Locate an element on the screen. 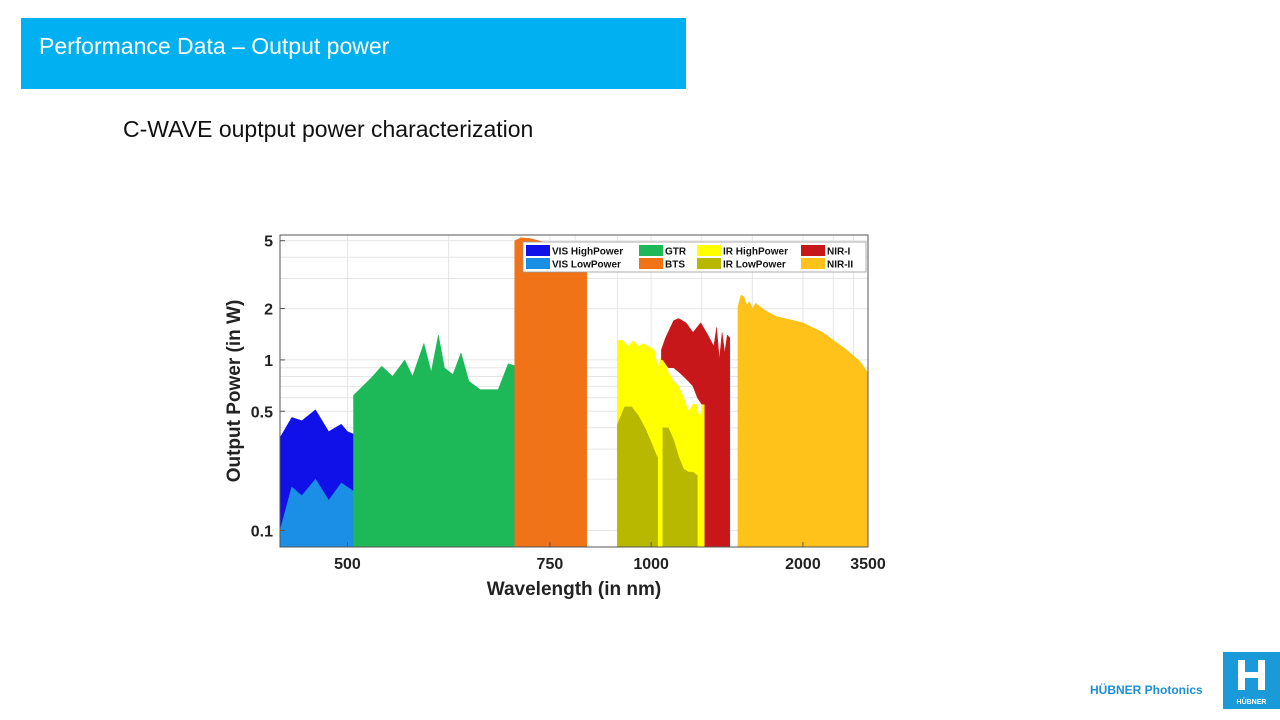  series-bts is located at coordinates (550, 392).